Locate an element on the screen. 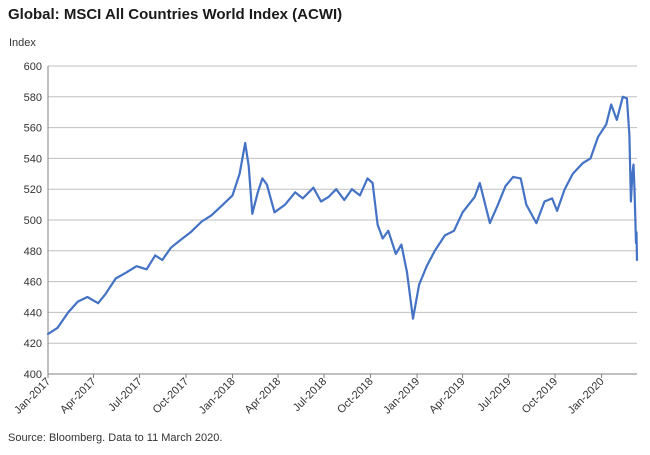  y-tick-label: 520 is located at coordinates (33, 190).